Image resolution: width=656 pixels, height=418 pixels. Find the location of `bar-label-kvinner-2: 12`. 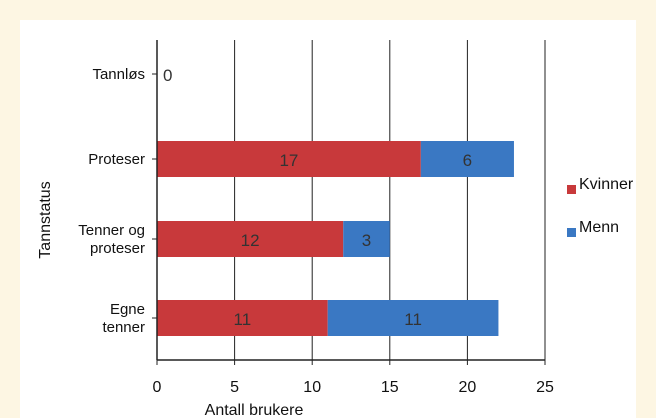

bar-label-kvinner-2: 12 is located at coordinates (250, 240).